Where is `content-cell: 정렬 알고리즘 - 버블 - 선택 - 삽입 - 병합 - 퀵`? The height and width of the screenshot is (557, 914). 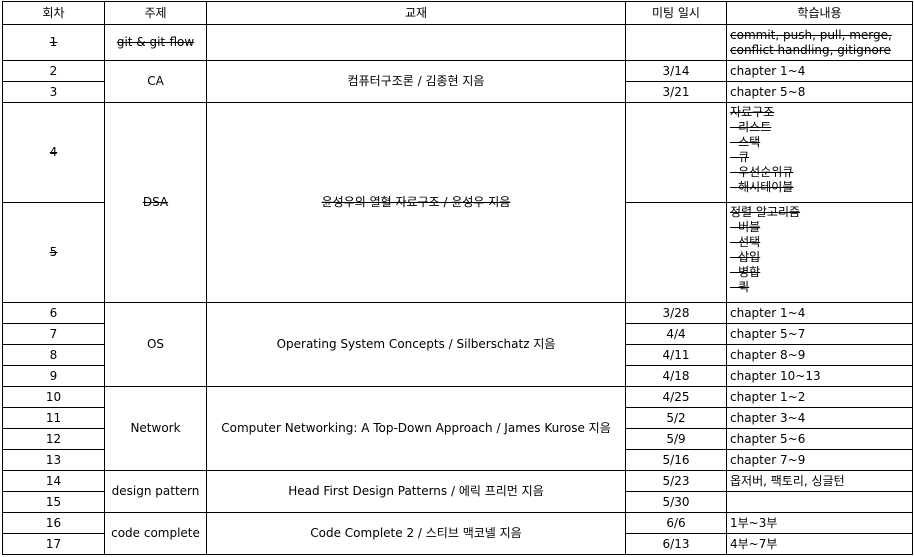 content-cell: 정렬 알고리즘 - 버블 - 선택 - 삽입 - 병합 - 퀵 is located at coordinates (819, 252).